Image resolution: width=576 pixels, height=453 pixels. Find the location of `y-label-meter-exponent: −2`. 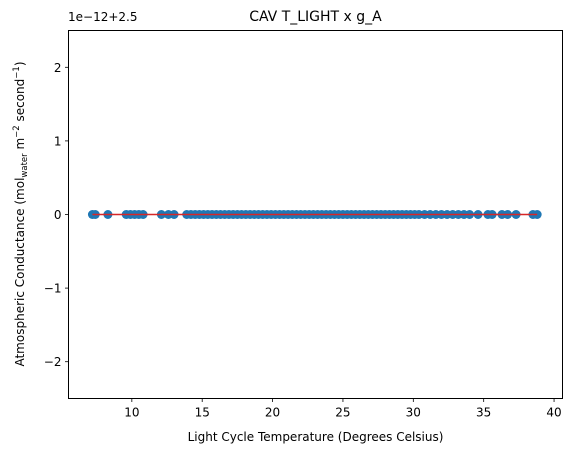

y-label-meter-exponent: −2 is located at coordinates (17, 131).